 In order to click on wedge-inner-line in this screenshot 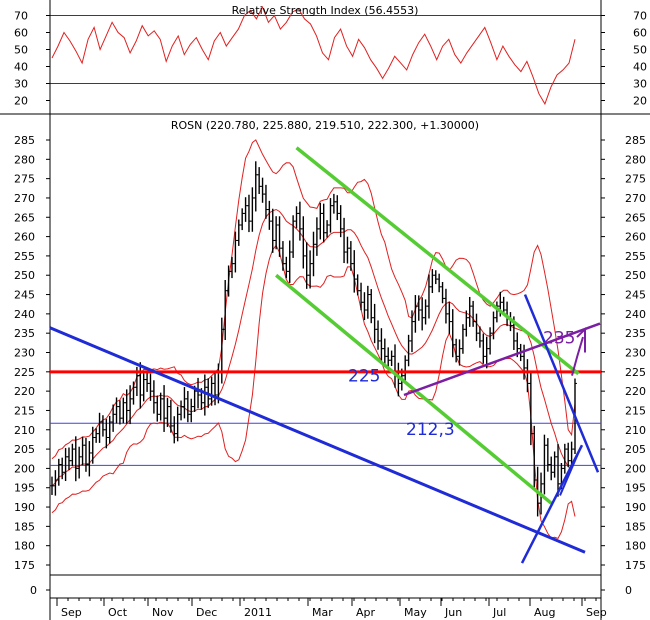, I will do `click(570, 472)`.